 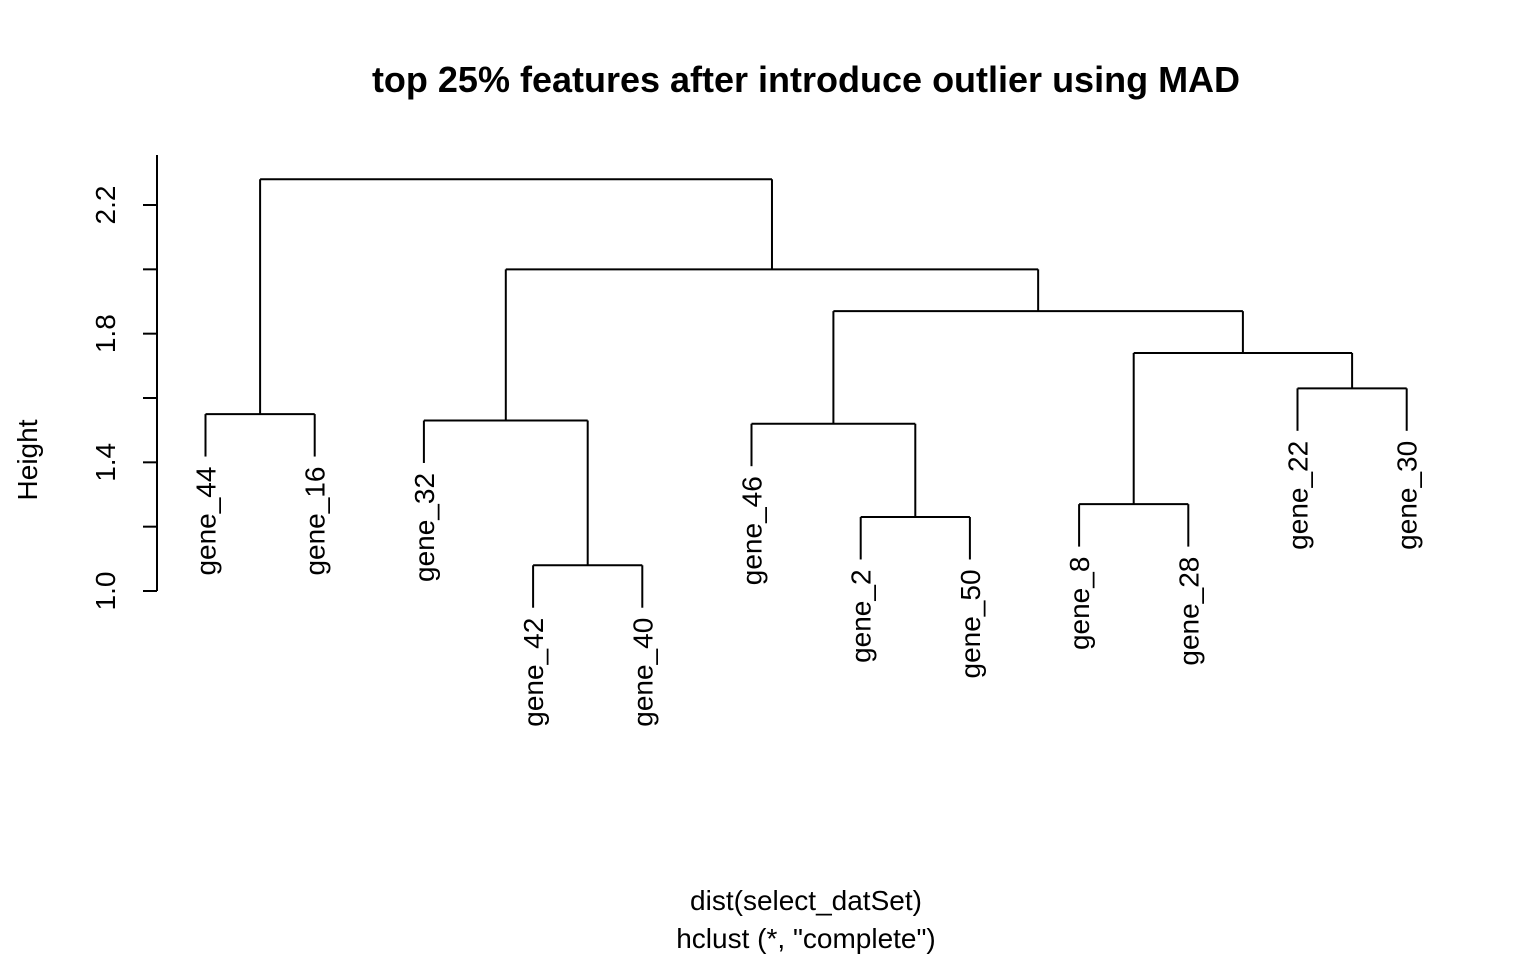 What do you see at coordinates (806, 900) in the screenshot?
I see `x-axis-label-line1: dist(select_datSet)` at bounding box center [806, 900].